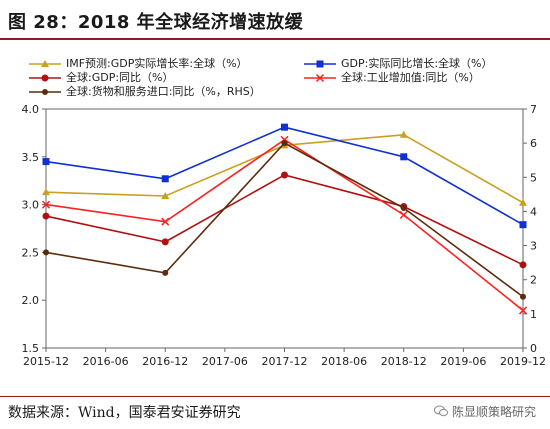 This screenshot has height=429, width=550. What do you see at coordinates (225, 361) in the screenshot?
I see `x-axis-tick-label: 2017-06` at bounding box center [225, 361].